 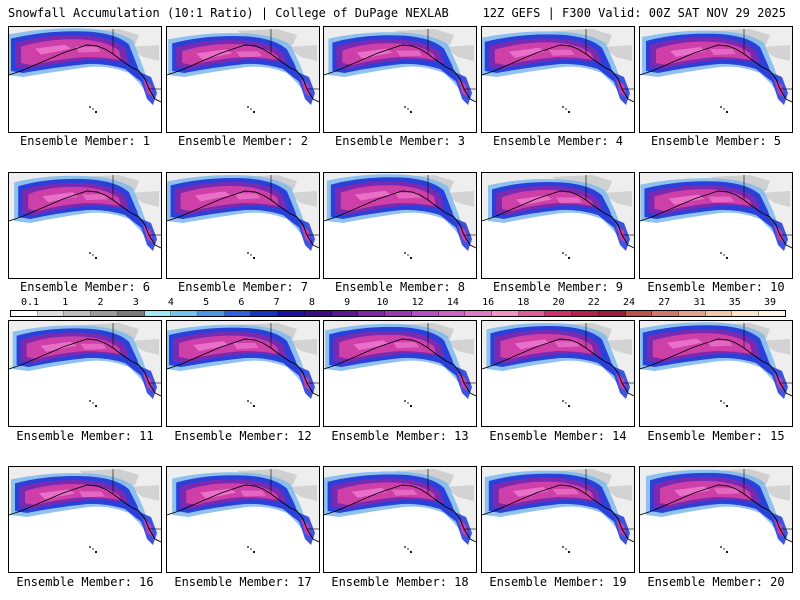 I want to click on legend-color-bar, so click(x=398, y=313).